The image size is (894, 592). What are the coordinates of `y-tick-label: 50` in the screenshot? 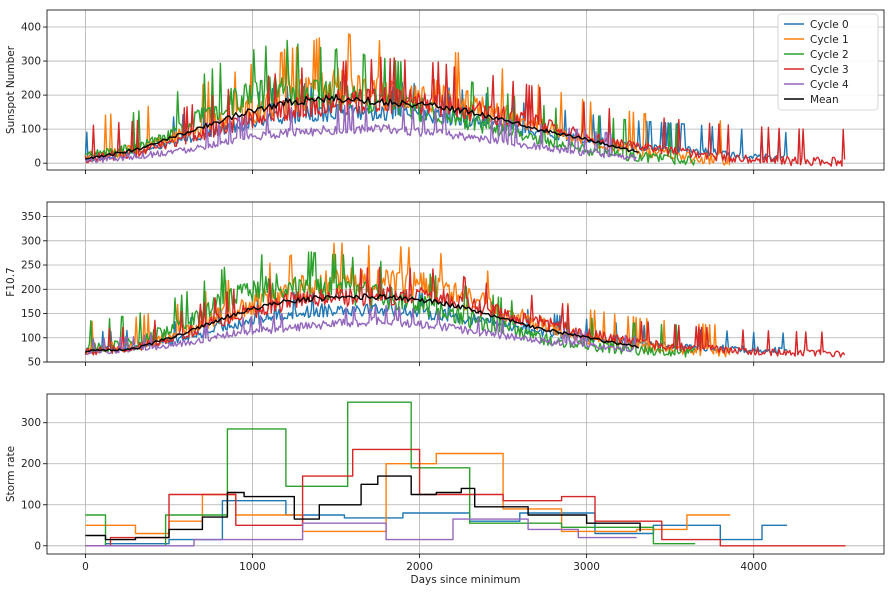 It's located at (34, 363).